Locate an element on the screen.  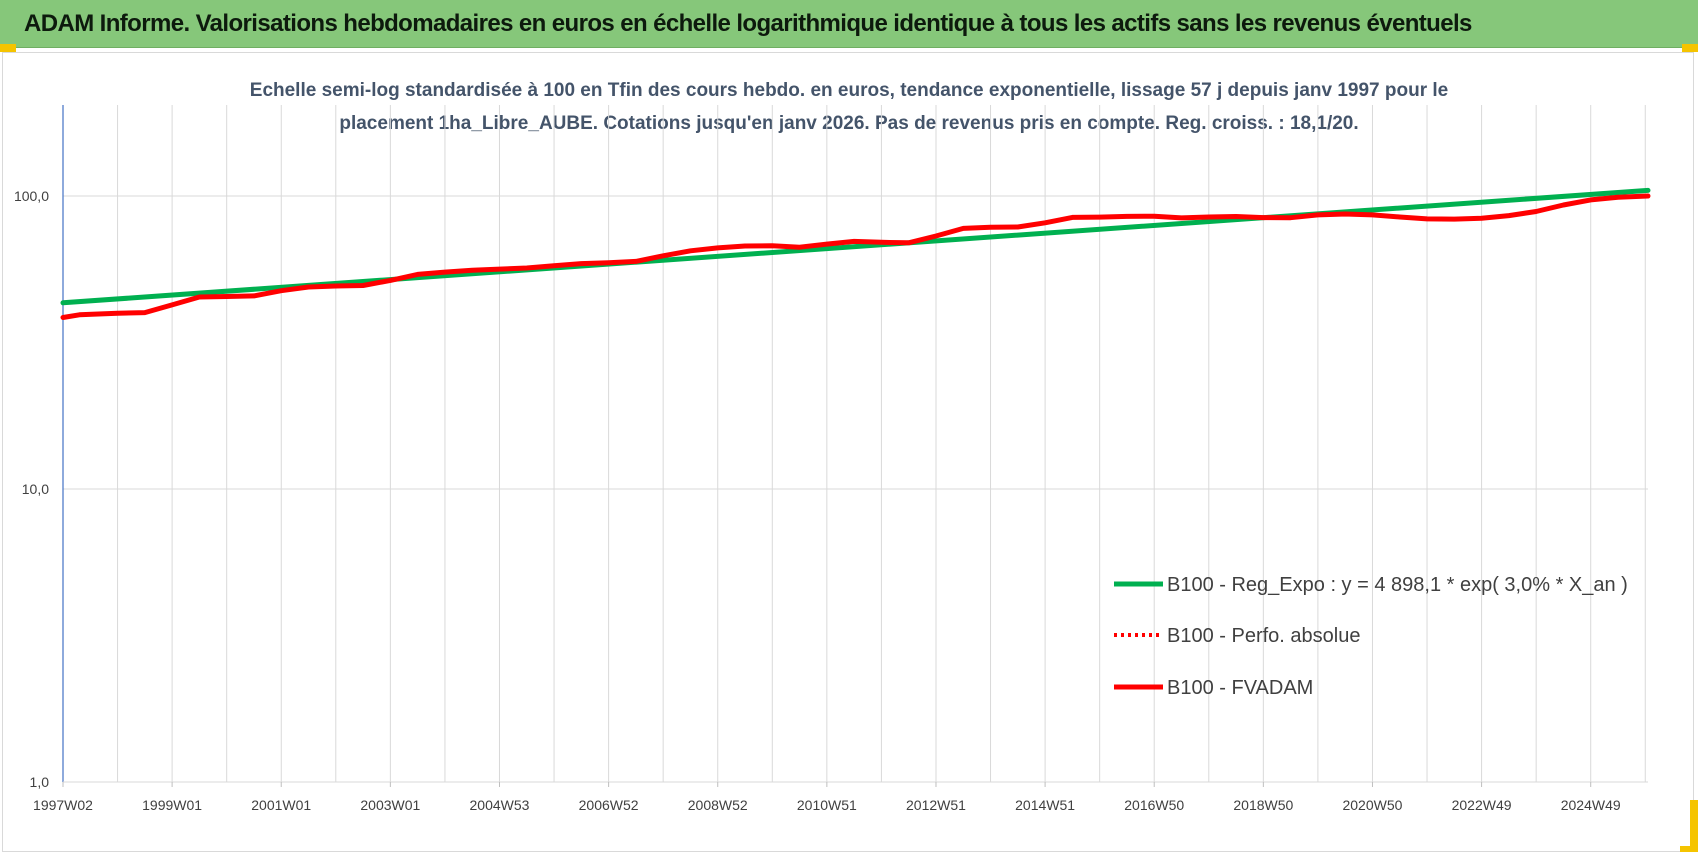
legend-label-perfo: B100 - Perfo. absolue is located at coordinates (1263, 636).